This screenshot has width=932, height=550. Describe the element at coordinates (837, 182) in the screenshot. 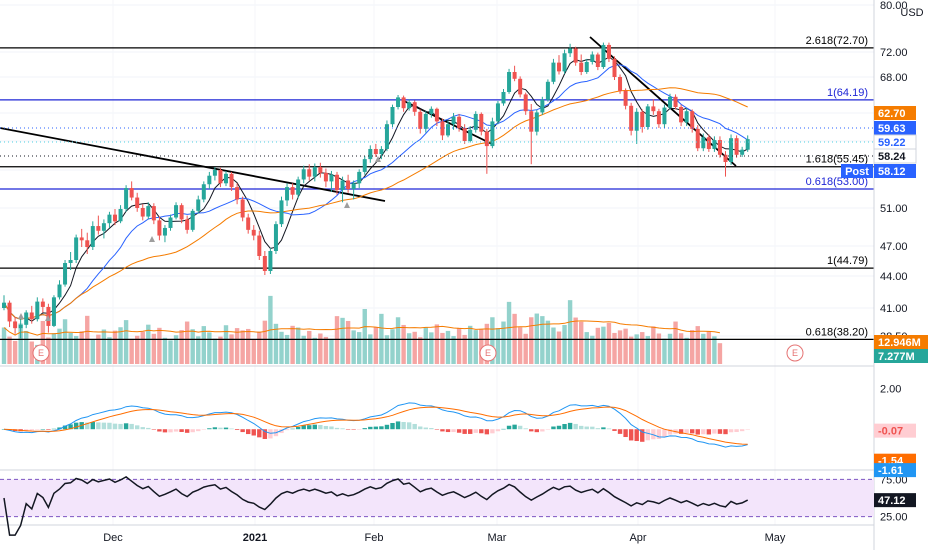

I see `fib-level-label: 0.618(53.00)` at that location.